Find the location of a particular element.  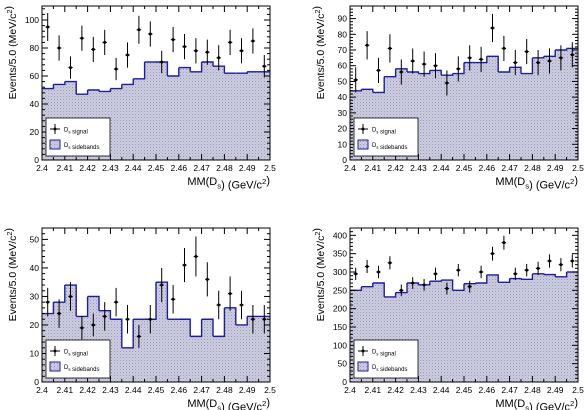

y-axis-title-group: Events/5.0 (MeV/c2) is located at coordinates (11, 52).